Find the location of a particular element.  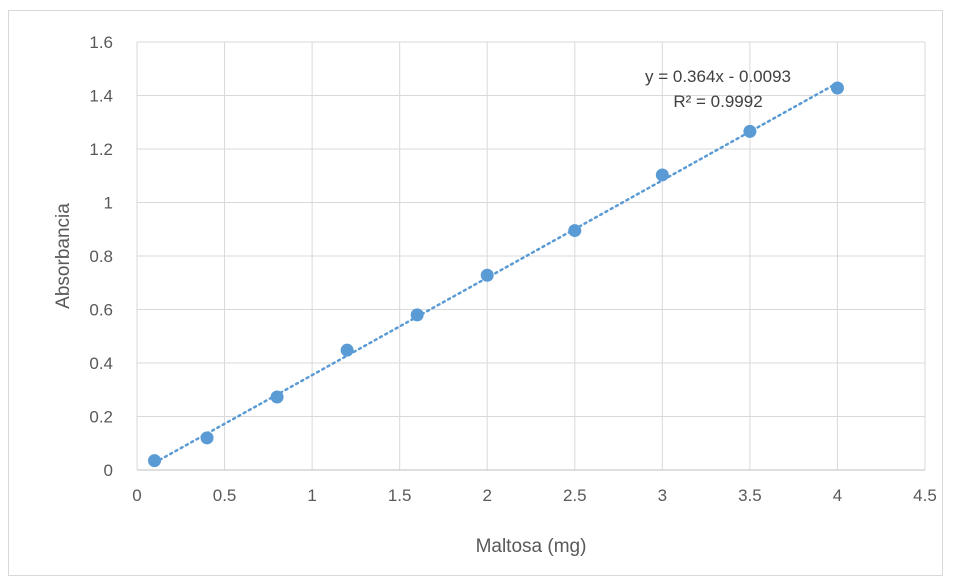

y-tick-label: 0.6 is located at coordinates (101, 310).